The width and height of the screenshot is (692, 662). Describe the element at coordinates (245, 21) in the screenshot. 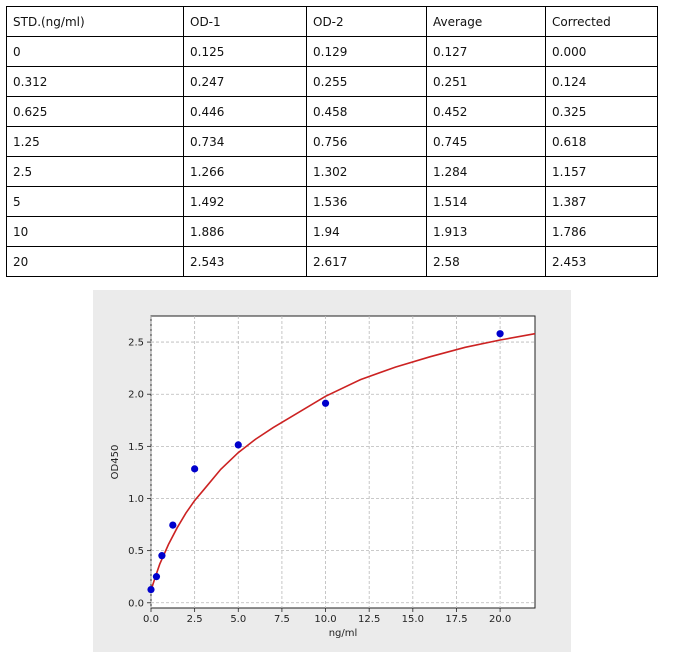

I see `column-header: OD-1` at that location.